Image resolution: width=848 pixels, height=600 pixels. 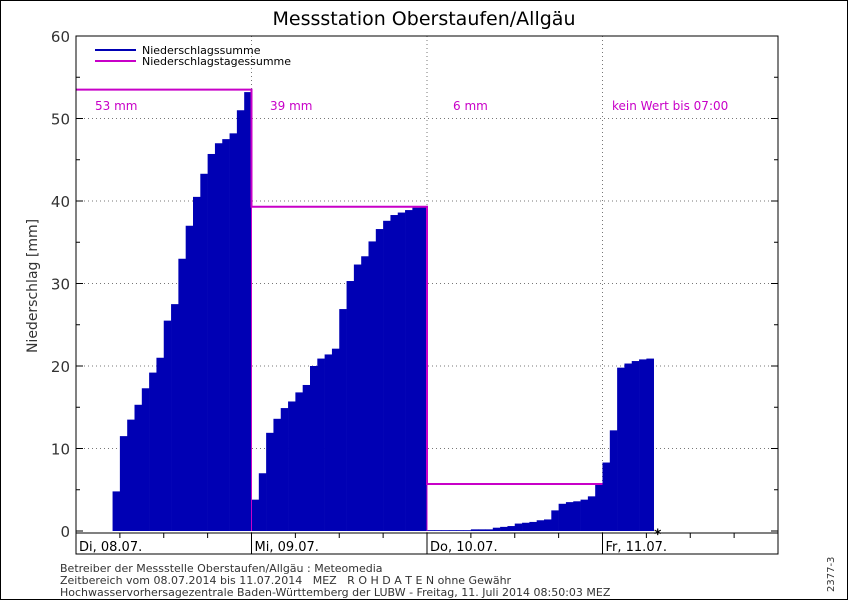 What do you see at coordinates (637, 547) in the screenshot?
I see `x-day-label: Fr, 11.07.` at bounding box center [637, 547].